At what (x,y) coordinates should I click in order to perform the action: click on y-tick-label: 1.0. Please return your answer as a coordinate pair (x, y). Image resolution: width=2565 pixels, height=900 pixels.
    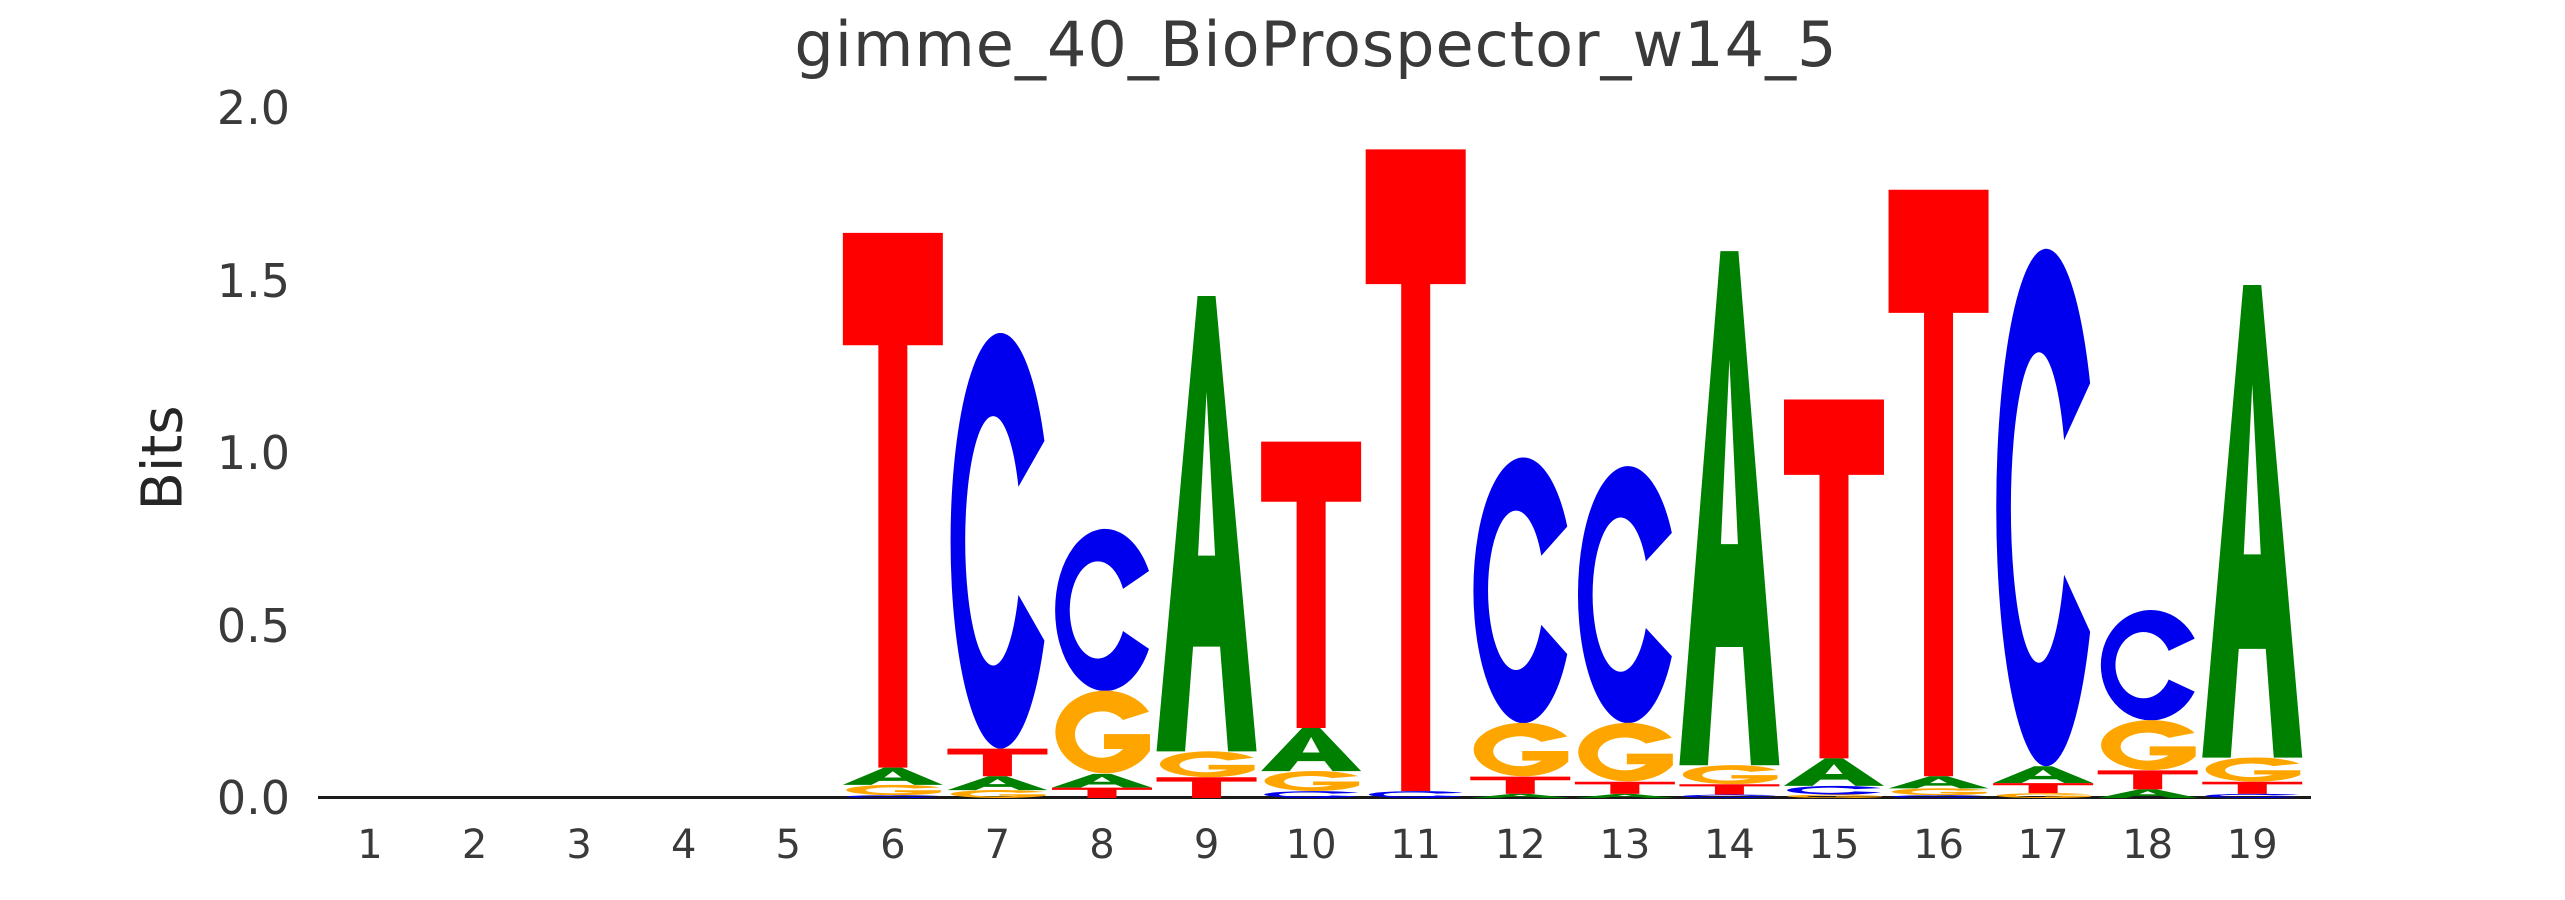
    Looking at the image, I should click on (253, 453).